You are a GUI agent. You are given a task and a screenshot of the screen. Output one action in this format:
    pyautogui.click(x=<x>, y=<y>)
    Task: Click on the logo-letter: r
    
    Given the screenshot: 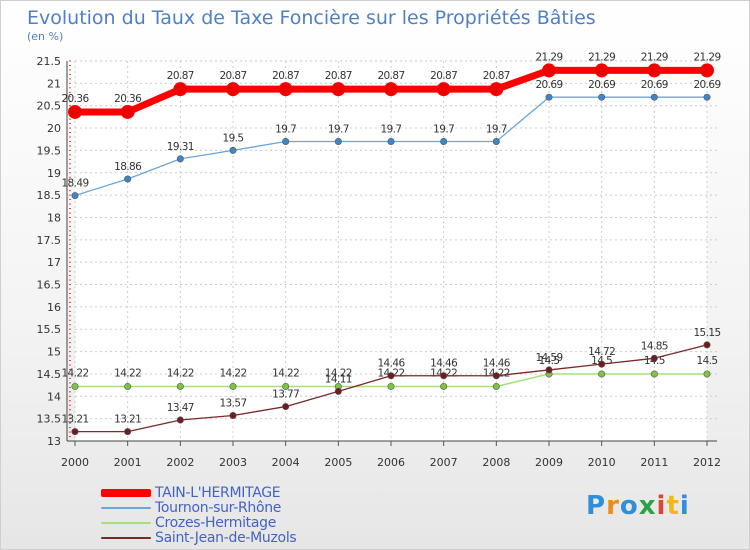 What is the action you would take?
    pyautogui.click(x=613, y=506)
    